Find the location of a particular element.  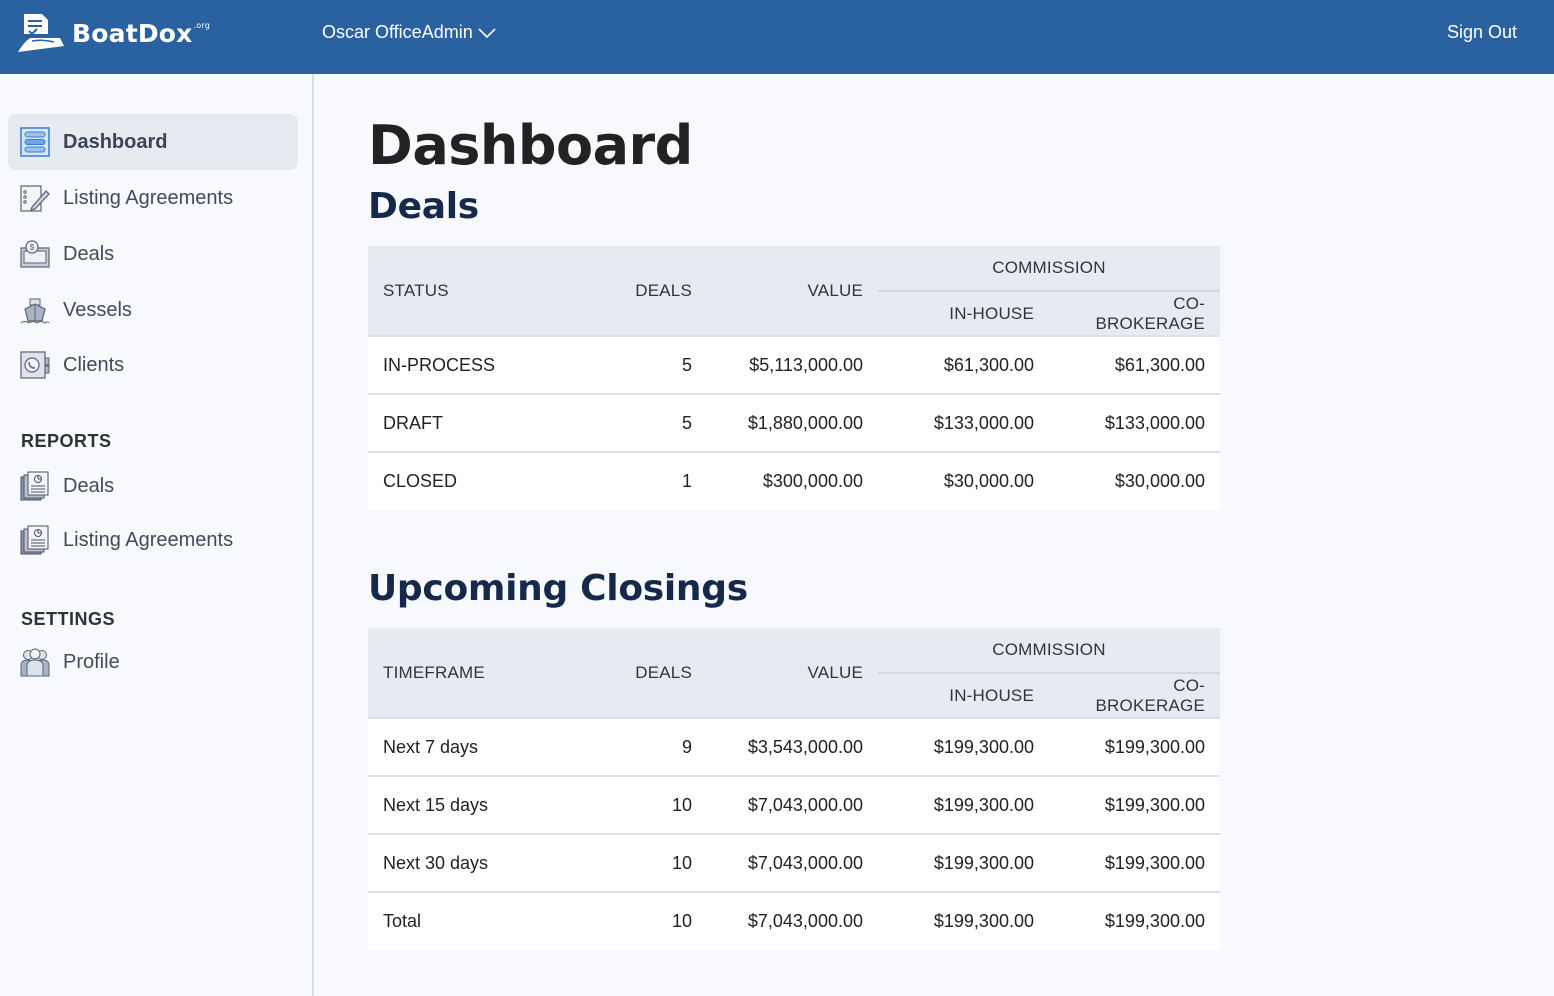

sign-out-link: Sign Out is located at coordinates (1481, 32).